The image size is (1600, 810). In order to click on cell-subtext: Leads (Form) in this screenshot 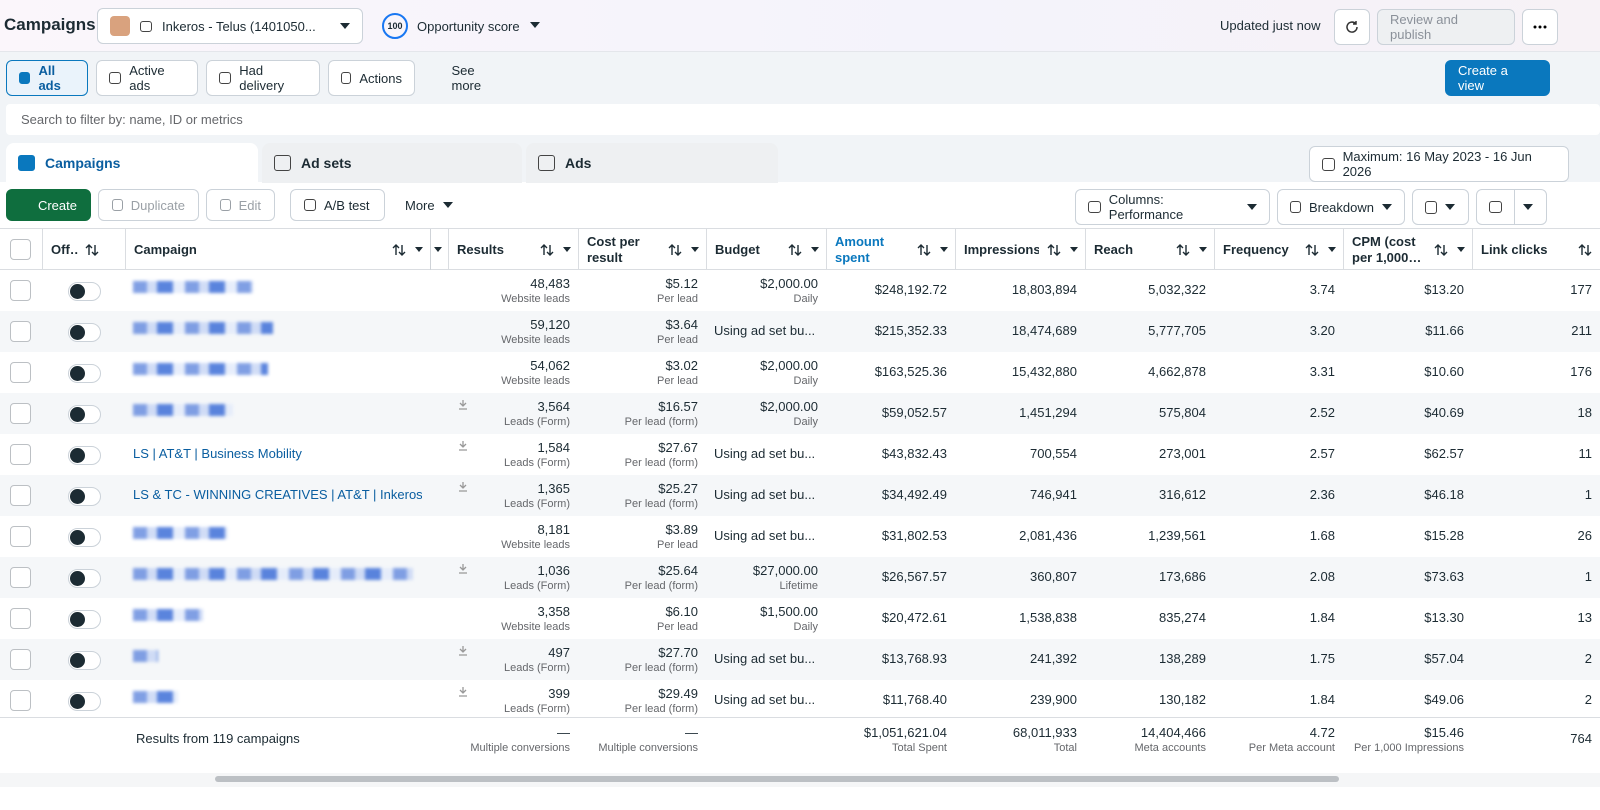, I will do `click(536, 668)`.